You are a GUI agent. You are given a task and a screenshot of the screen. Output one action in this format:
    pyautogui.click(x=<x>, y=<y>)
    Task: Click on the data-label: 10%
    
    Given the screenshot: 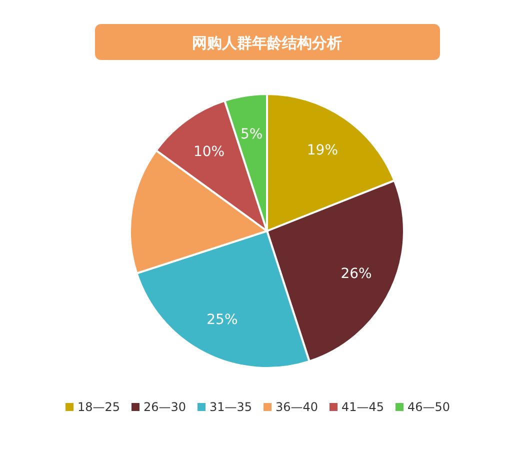 What is the action you would take?
    pyautogui.click(x=209, y=152)
    